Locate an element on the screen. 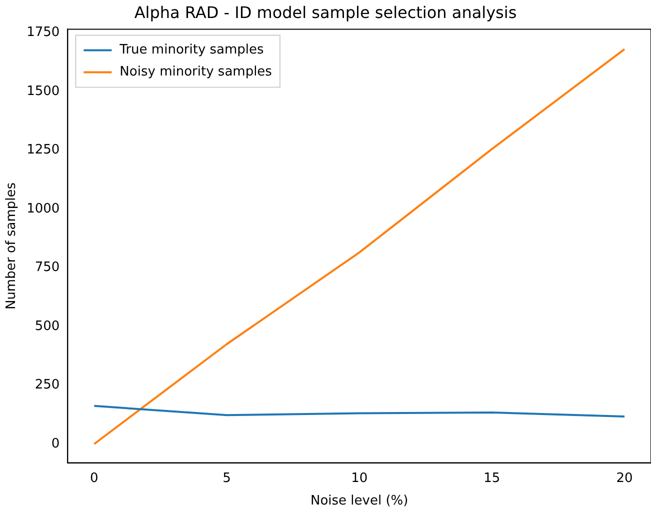 The height and width of the screenshot is (513, 651). x-tick-label: 10 is located at coordinates (359, 478).